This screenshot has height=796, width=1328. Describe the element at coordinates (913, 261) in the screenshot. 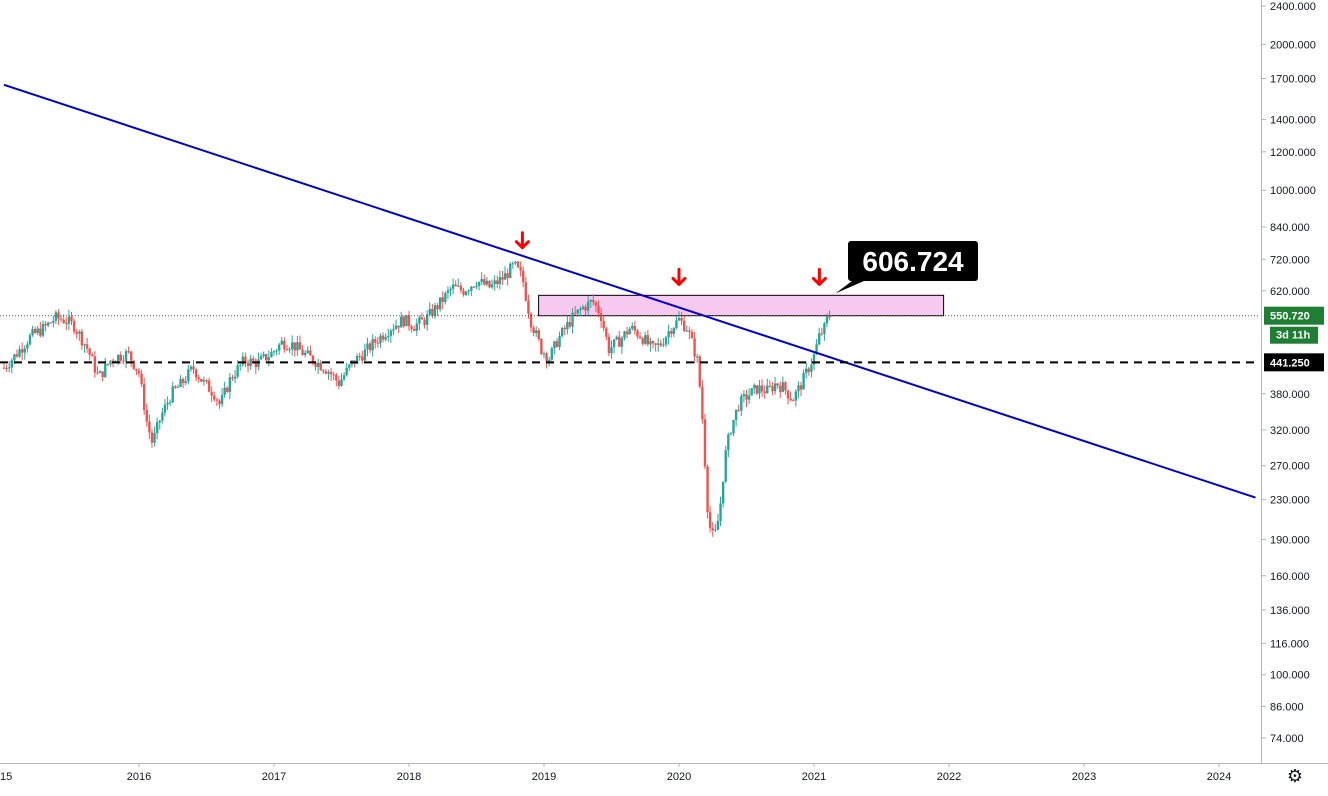

I see `callout-label: 606.724` at that location.